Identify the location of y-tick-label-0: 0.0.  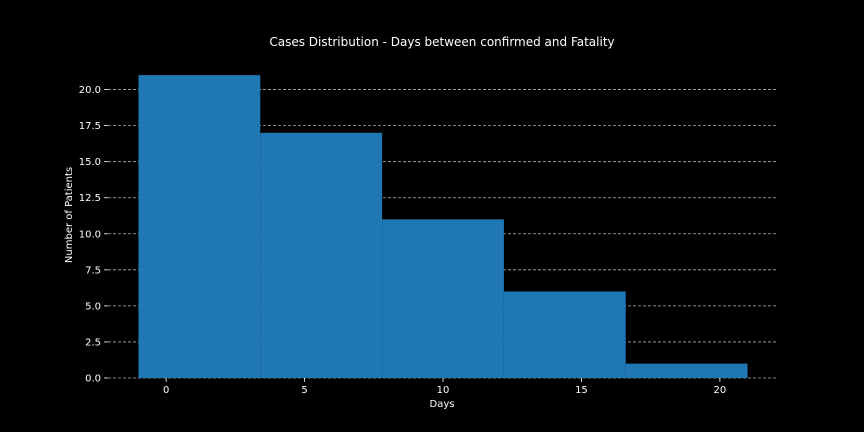
(93, 379).